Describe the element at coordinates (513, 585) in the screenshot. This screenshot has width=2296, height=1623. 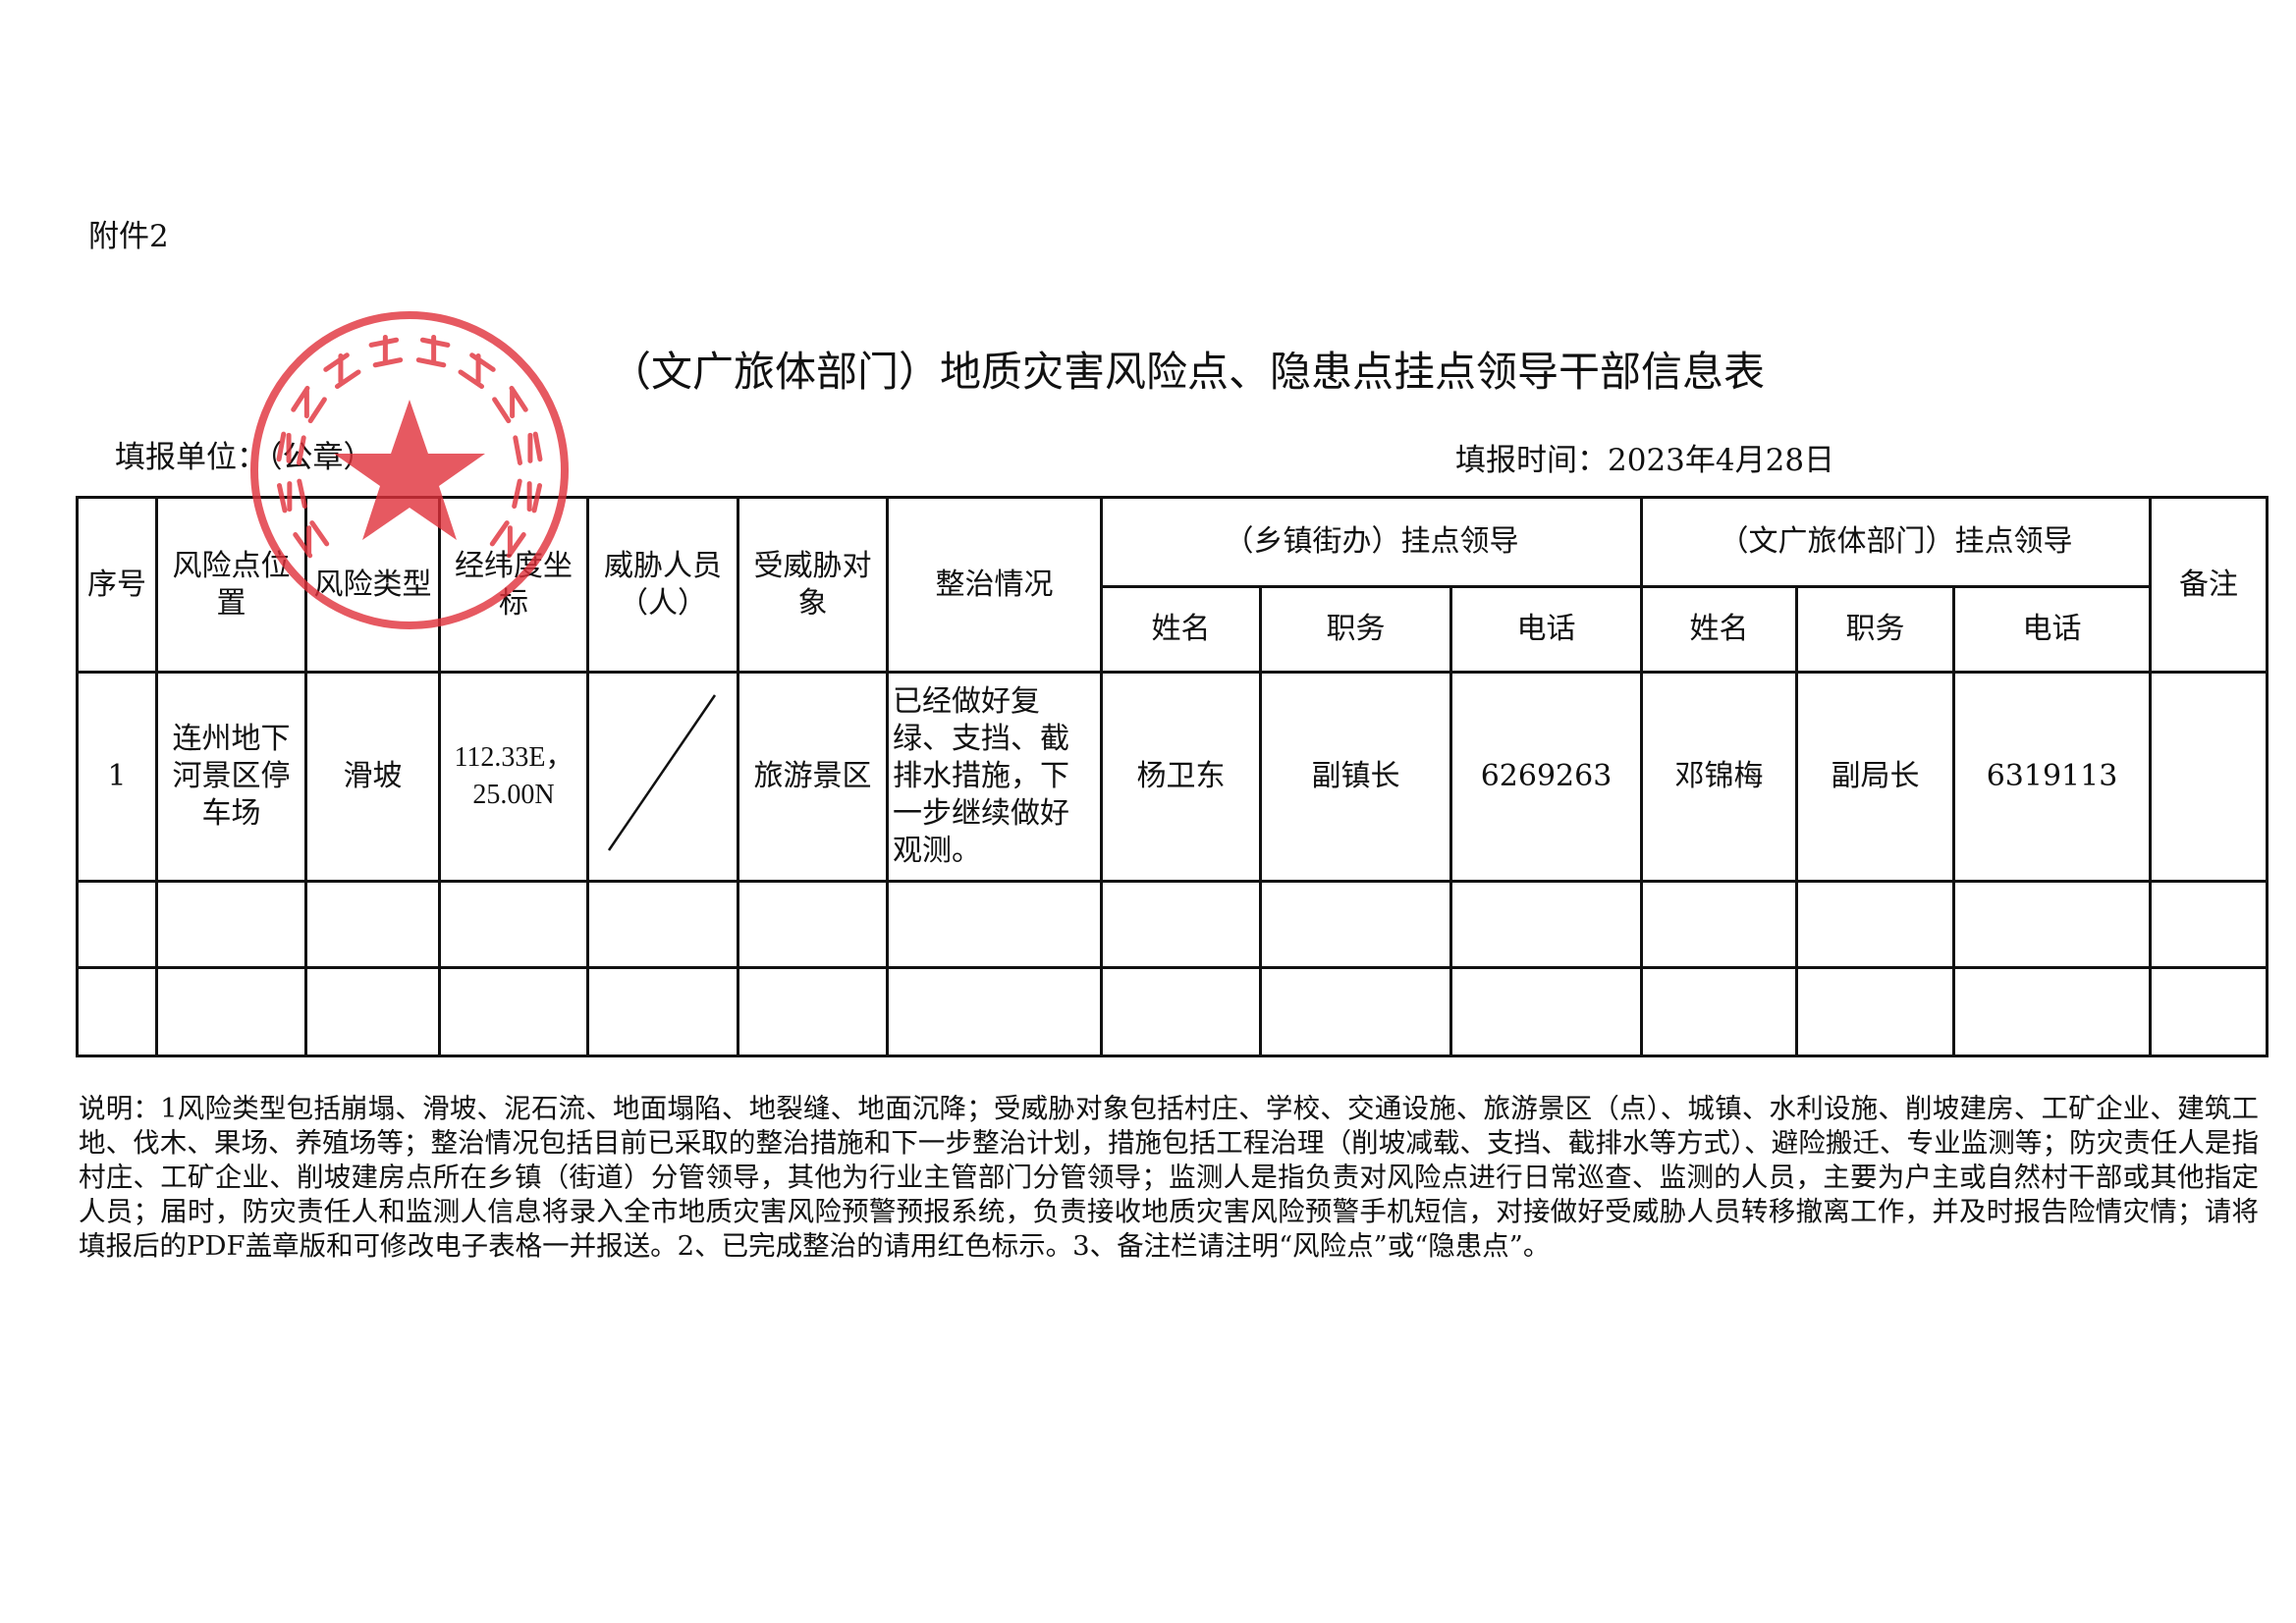
I see `header-coords: 经纬度坐标` at that location.